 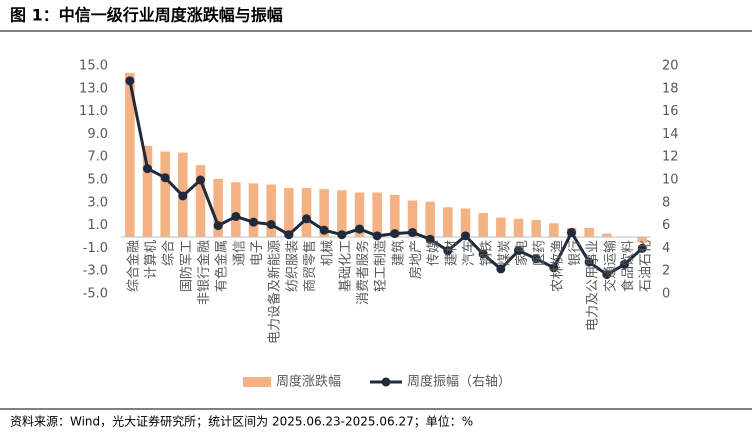 What do you see at coordinates (97, 202) in the screenshot?
I see `y-tick-label: 3.0` at bounding box center [97, 202].